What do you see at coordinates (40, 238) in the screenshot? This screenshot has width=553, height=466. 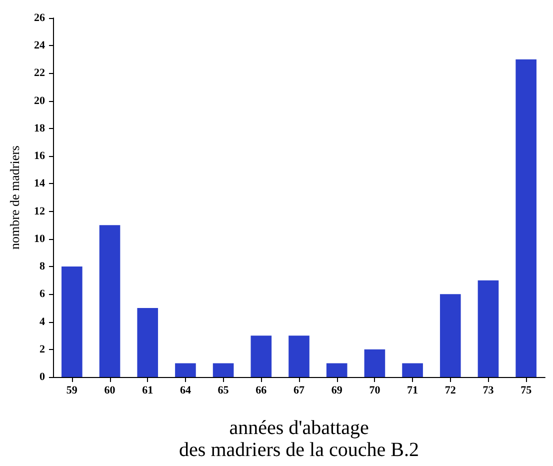 I see `y-tick-label: 10` at bounding box center [40, 238].